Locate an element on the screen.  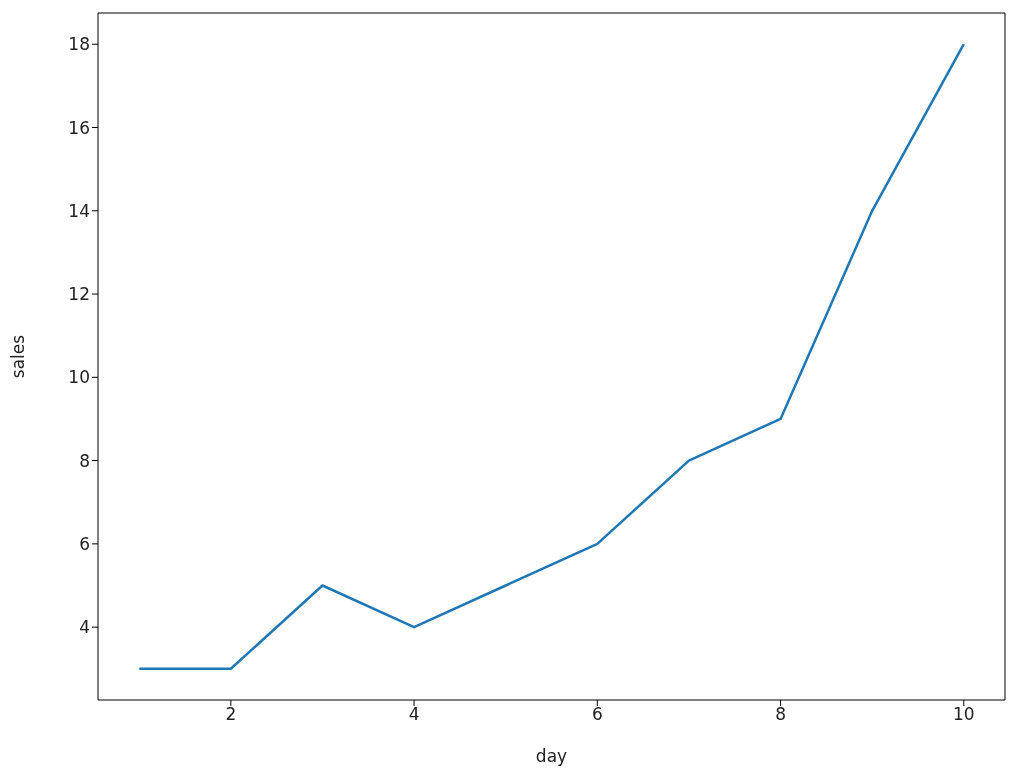
y-tick-label: 14 is located at coordinates (79, 210).